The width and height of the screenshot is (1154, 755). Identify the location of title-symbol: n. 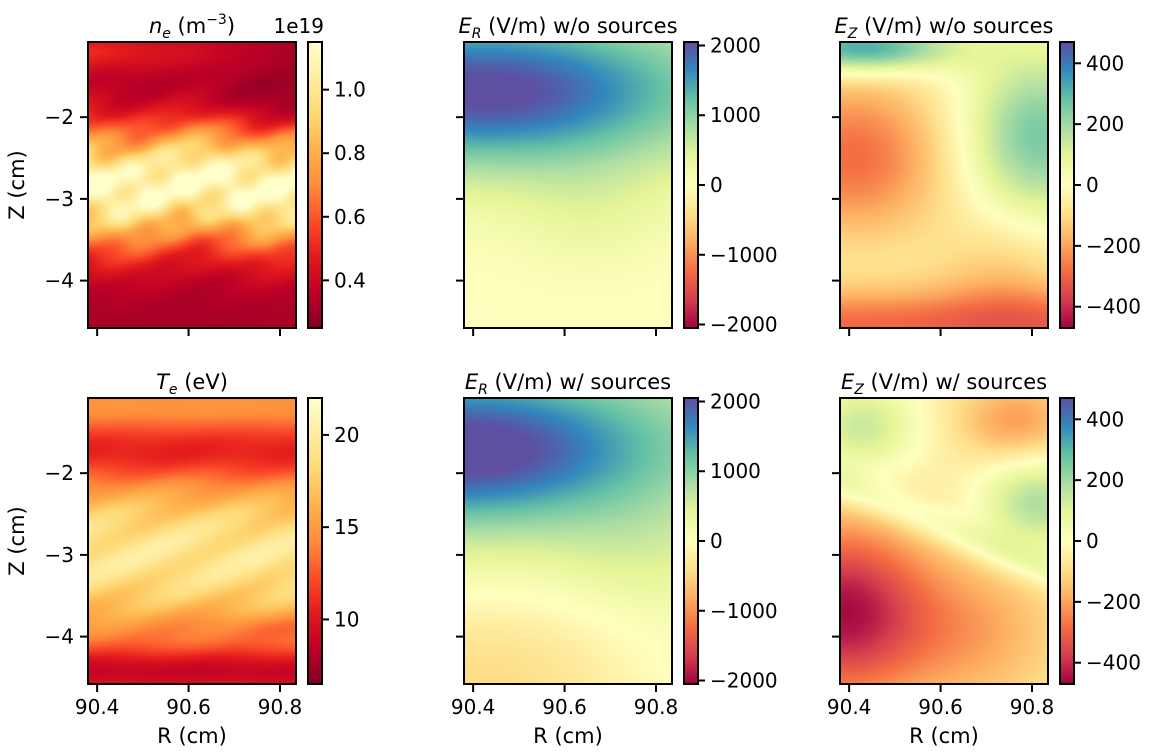
(155, 26).